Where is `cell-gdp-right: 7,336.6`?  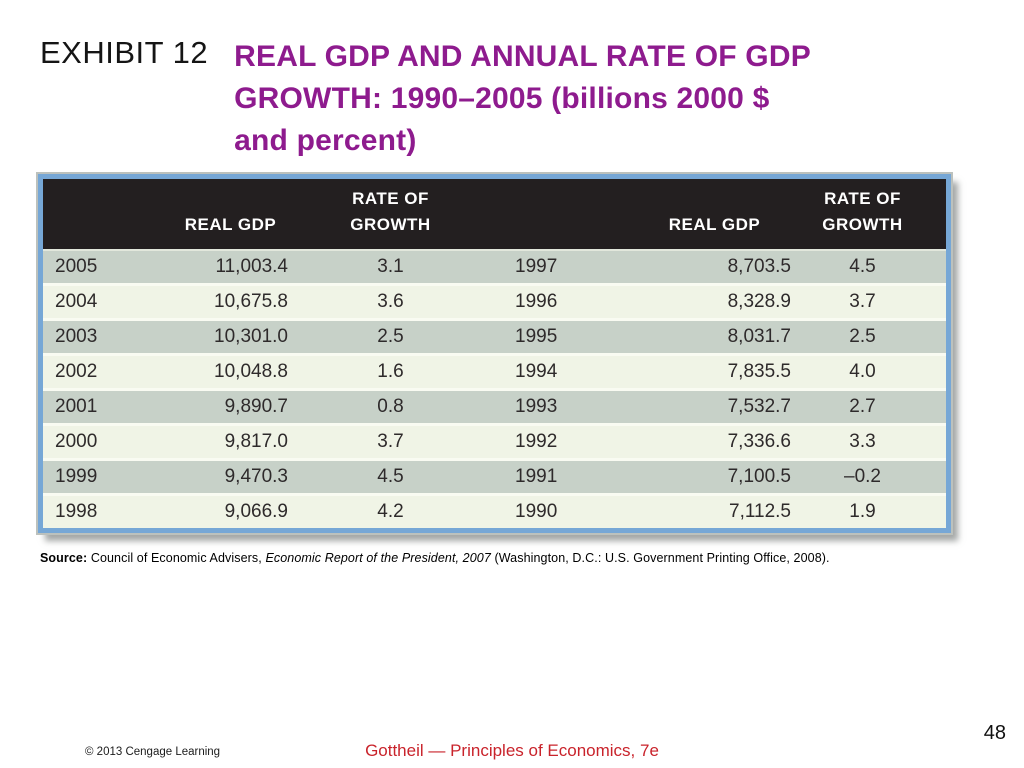 cell-gdp-right: 7,336.6 is located at coordinates (759, 441).